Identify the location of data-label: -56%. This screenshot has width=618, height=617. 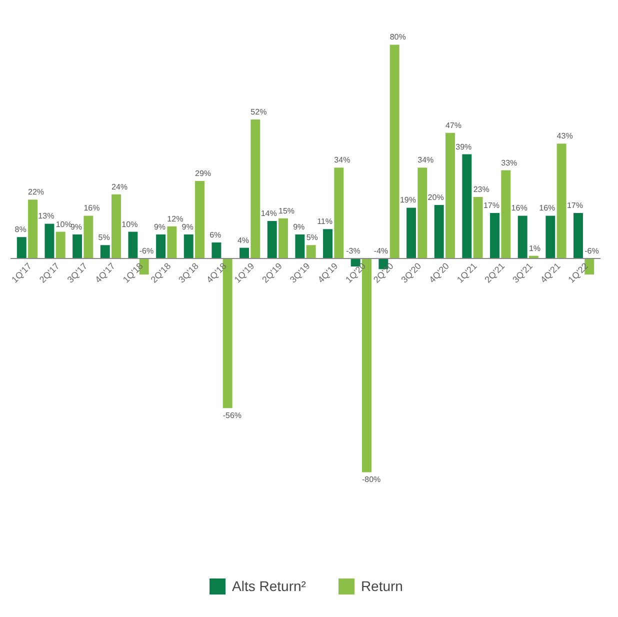
(232, 415).